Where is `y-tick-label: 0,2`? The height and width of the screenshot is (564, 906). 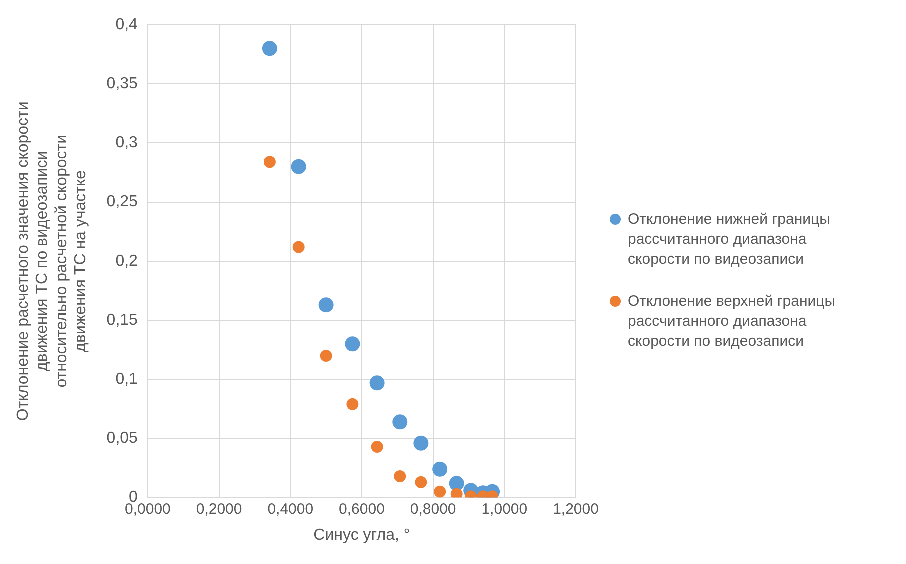
y-tick-label: 0,2 is located at coordinates (127, 261).